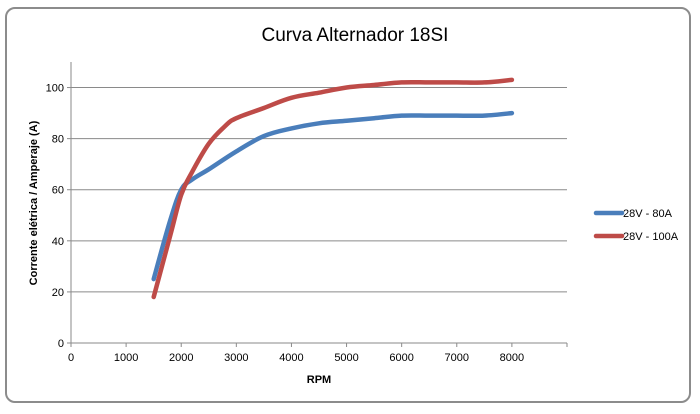  I want to click on y-tick-label: 80, so click(58, 140).